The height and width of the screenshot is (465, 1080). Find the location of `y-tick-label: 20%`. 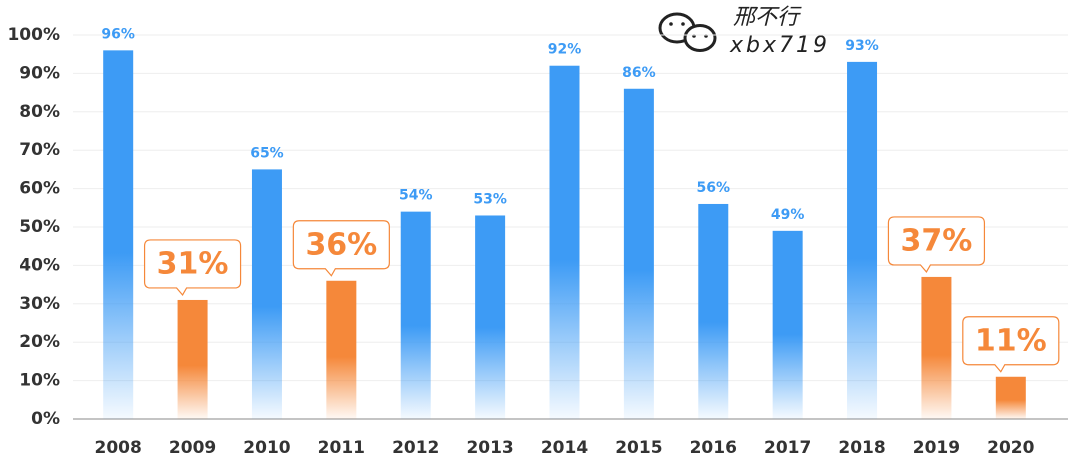

y-tick-label: 20% is located at coordinates (39, 342).